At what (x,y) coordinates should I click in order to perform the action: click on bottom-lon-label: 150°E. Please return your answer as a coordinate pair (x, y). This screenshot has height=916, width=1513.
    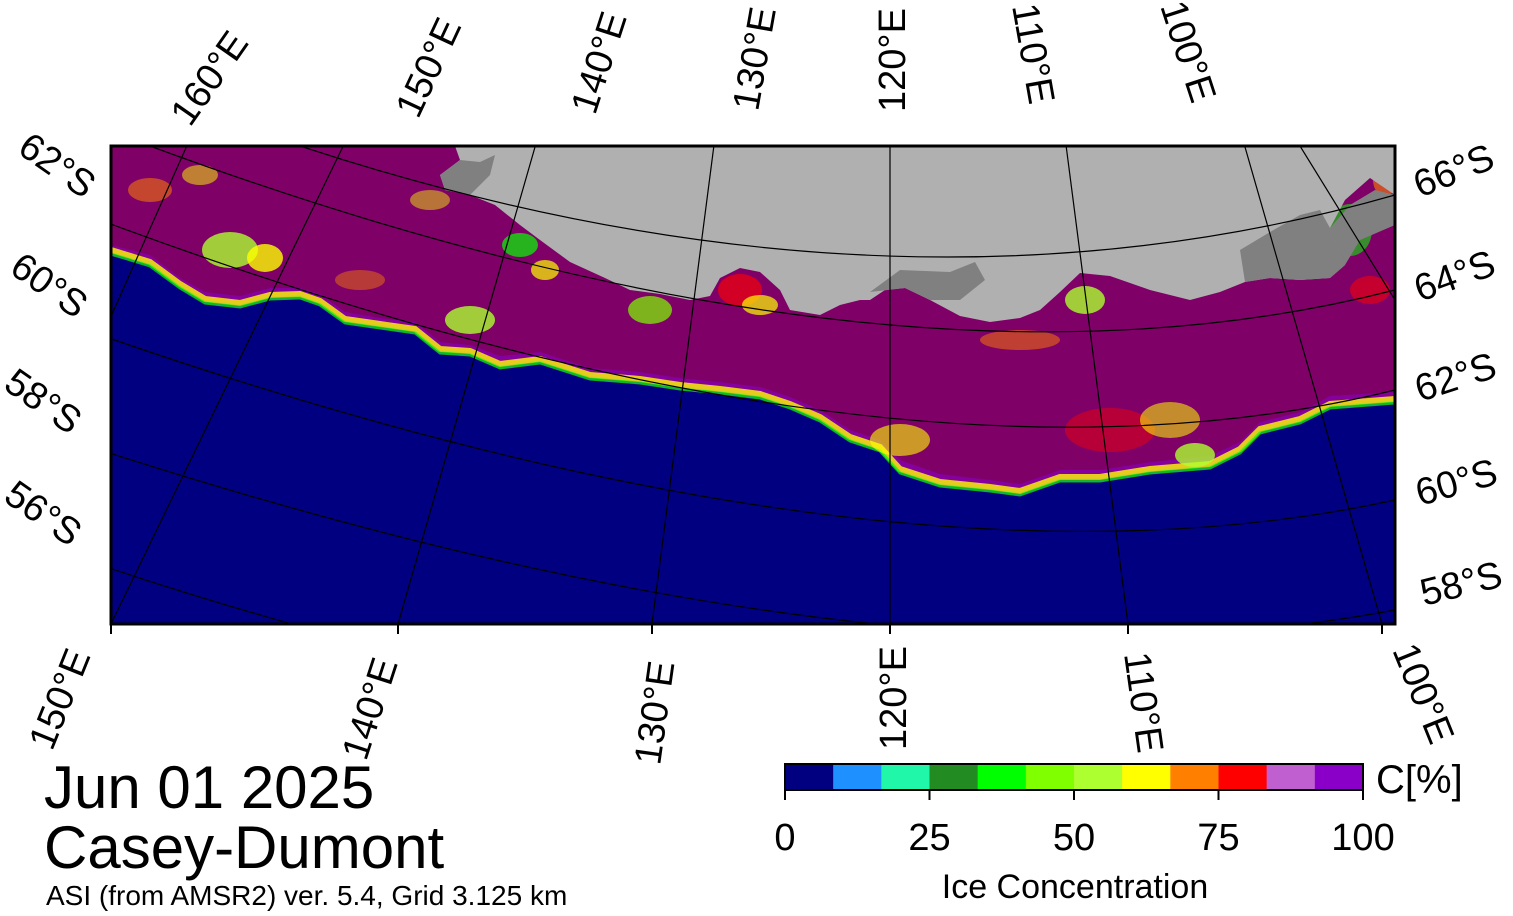
    Looking at the image, I should click on (60, 699).